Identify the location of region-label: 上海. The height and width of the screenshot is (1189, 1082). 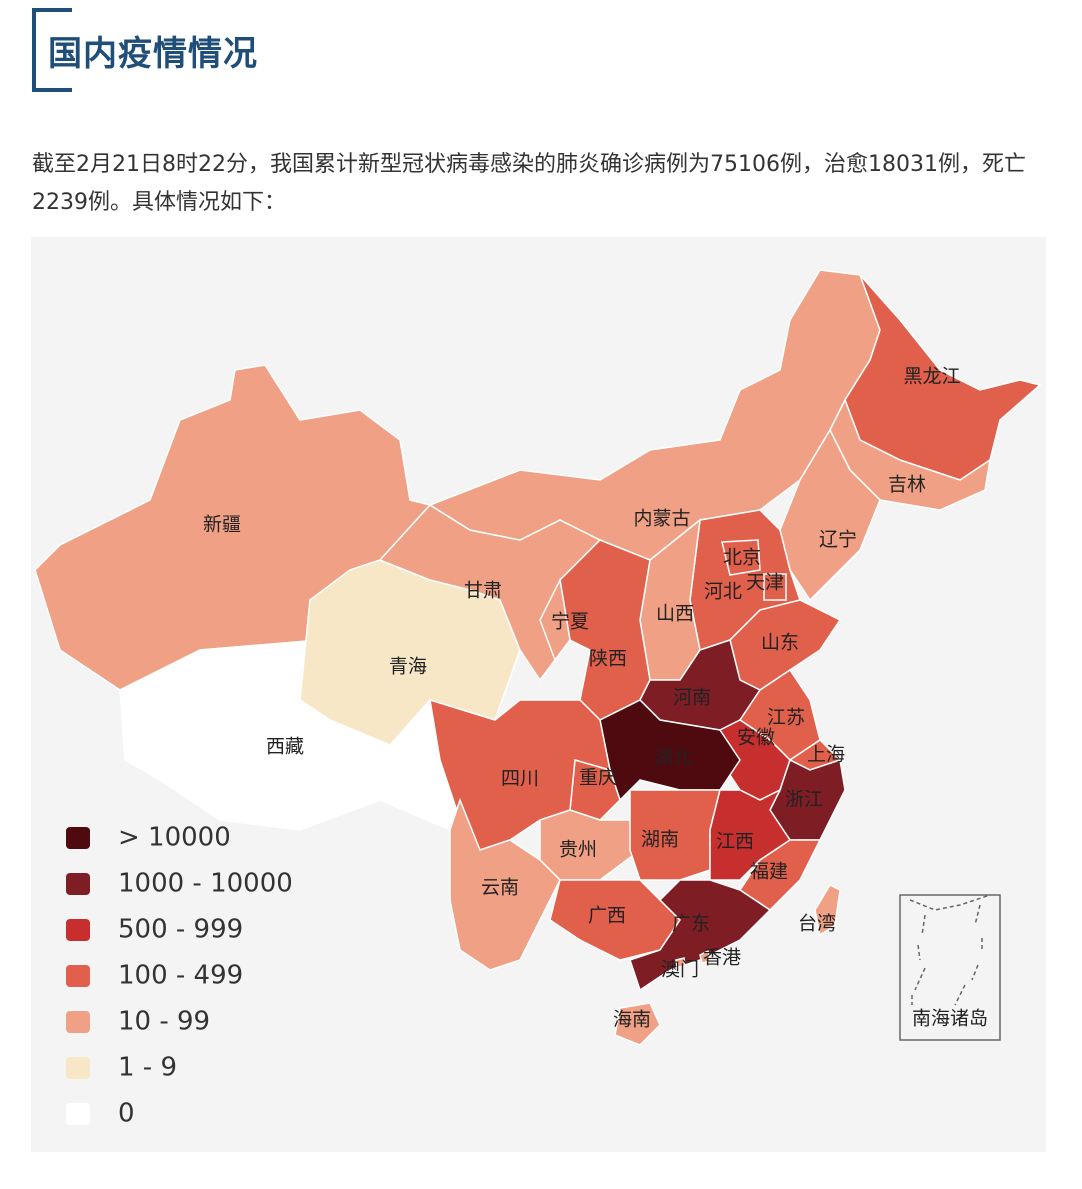
(826, 755).